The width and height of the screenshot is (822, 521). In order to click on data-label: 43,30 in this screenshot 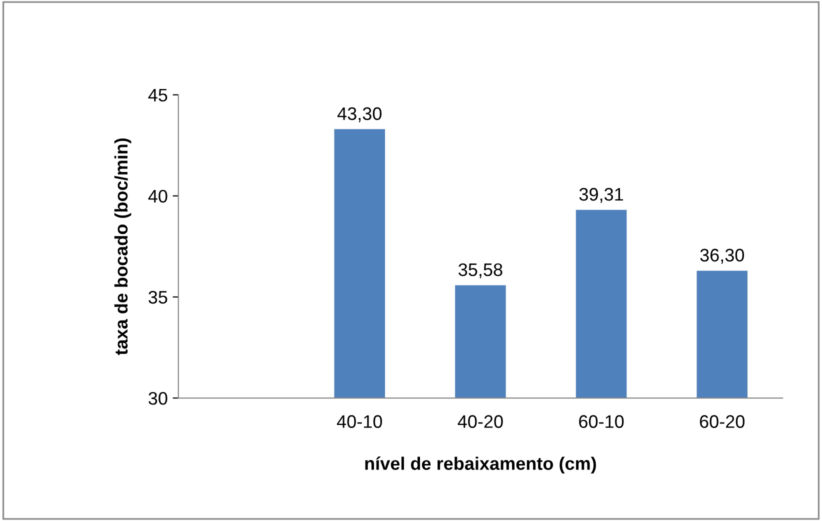, I will do `click(359, 114)`.